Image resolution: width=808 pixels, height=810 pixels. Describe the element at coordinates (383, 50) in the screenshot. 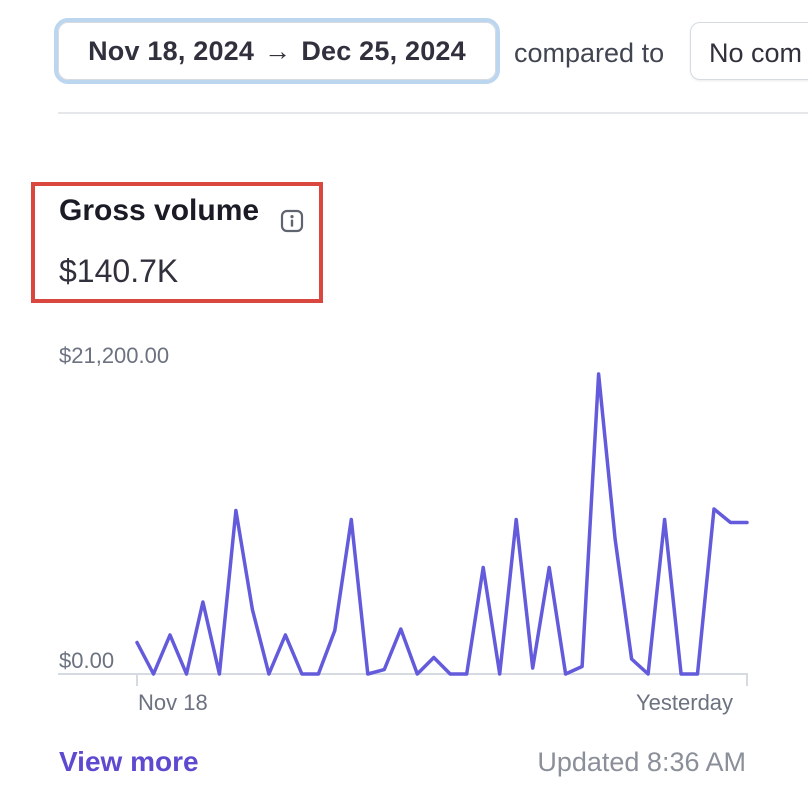

I see `date-end: Dec 25, 2024` at that location.